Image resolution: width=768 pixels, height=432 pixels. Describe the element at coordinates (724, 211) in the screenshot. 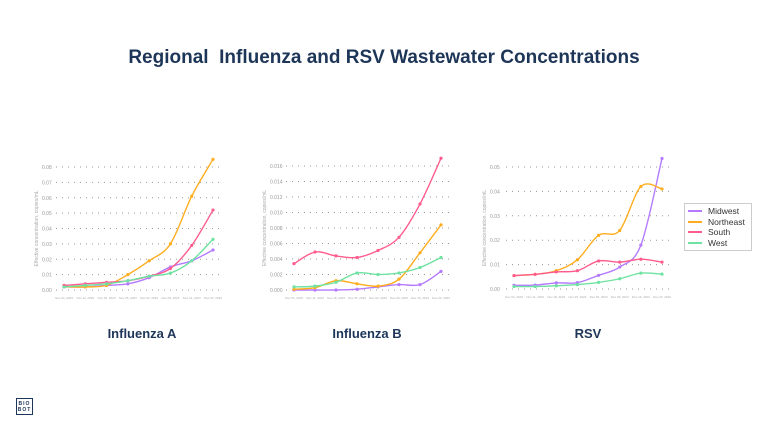

I see `legend-label: Midwest` at that location.